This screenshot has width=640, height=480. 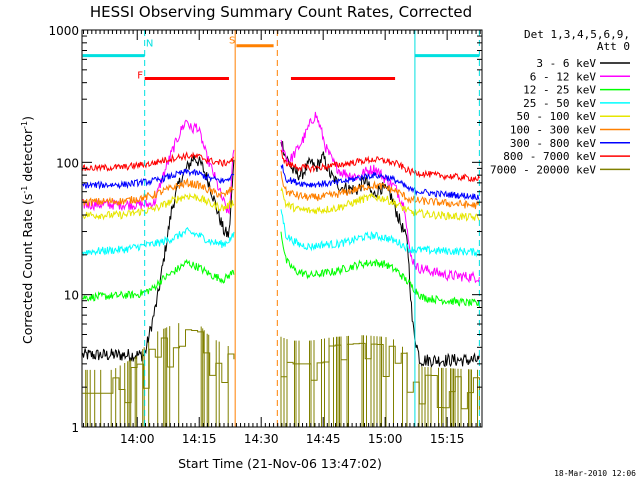 I want to click on series-line-300-800-kev-post, so click(x=380, y=182).